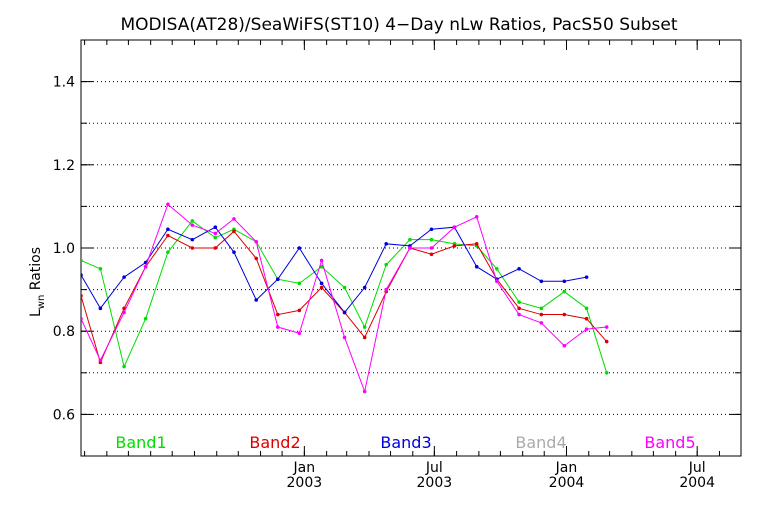  What do you see at coordinates (64, 166) in the screenshot?
I see `y-tick-label: 1.2` at bounding box center [64, 166].